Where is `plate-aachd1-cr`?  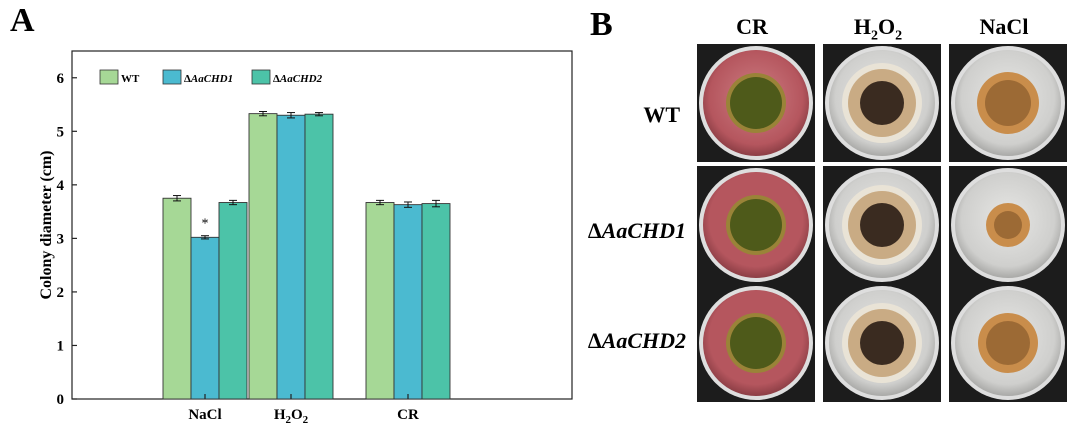 plate-aachd1-cr is located at coordinates (756, 225).